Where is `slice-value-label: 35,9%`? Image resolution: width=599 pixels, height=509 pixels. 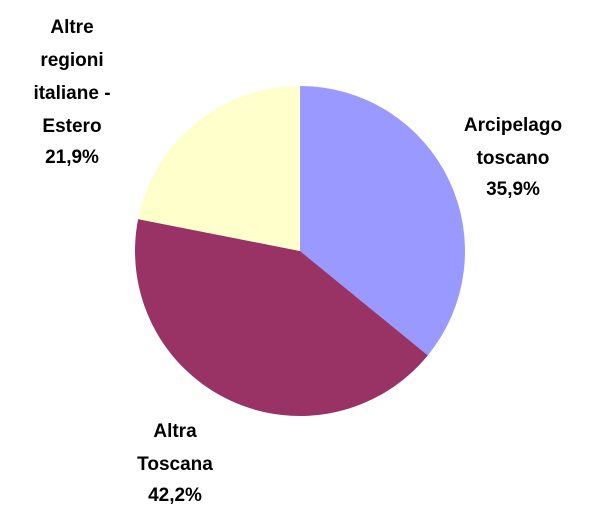 slice-value-label: 35,9% is located at coordinates (513, 189).